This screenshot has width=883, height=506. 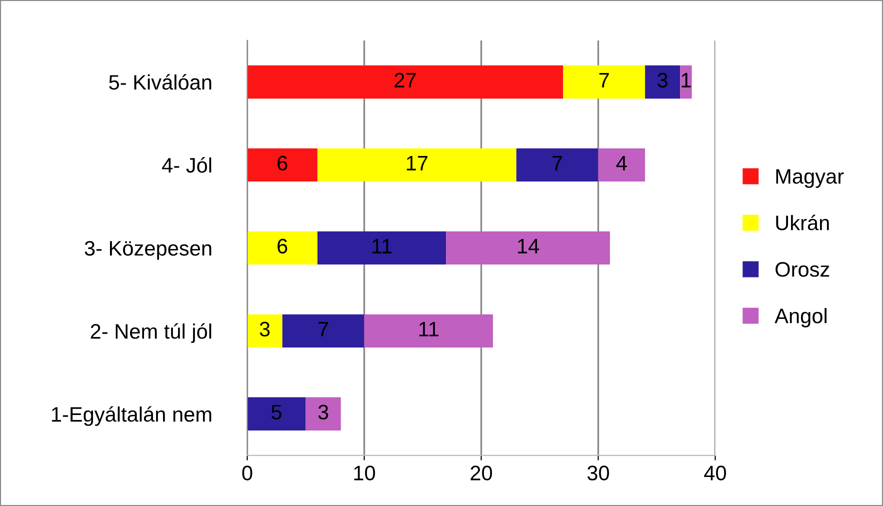 I want to click on data-label: 4, so click(x=621, y=163).